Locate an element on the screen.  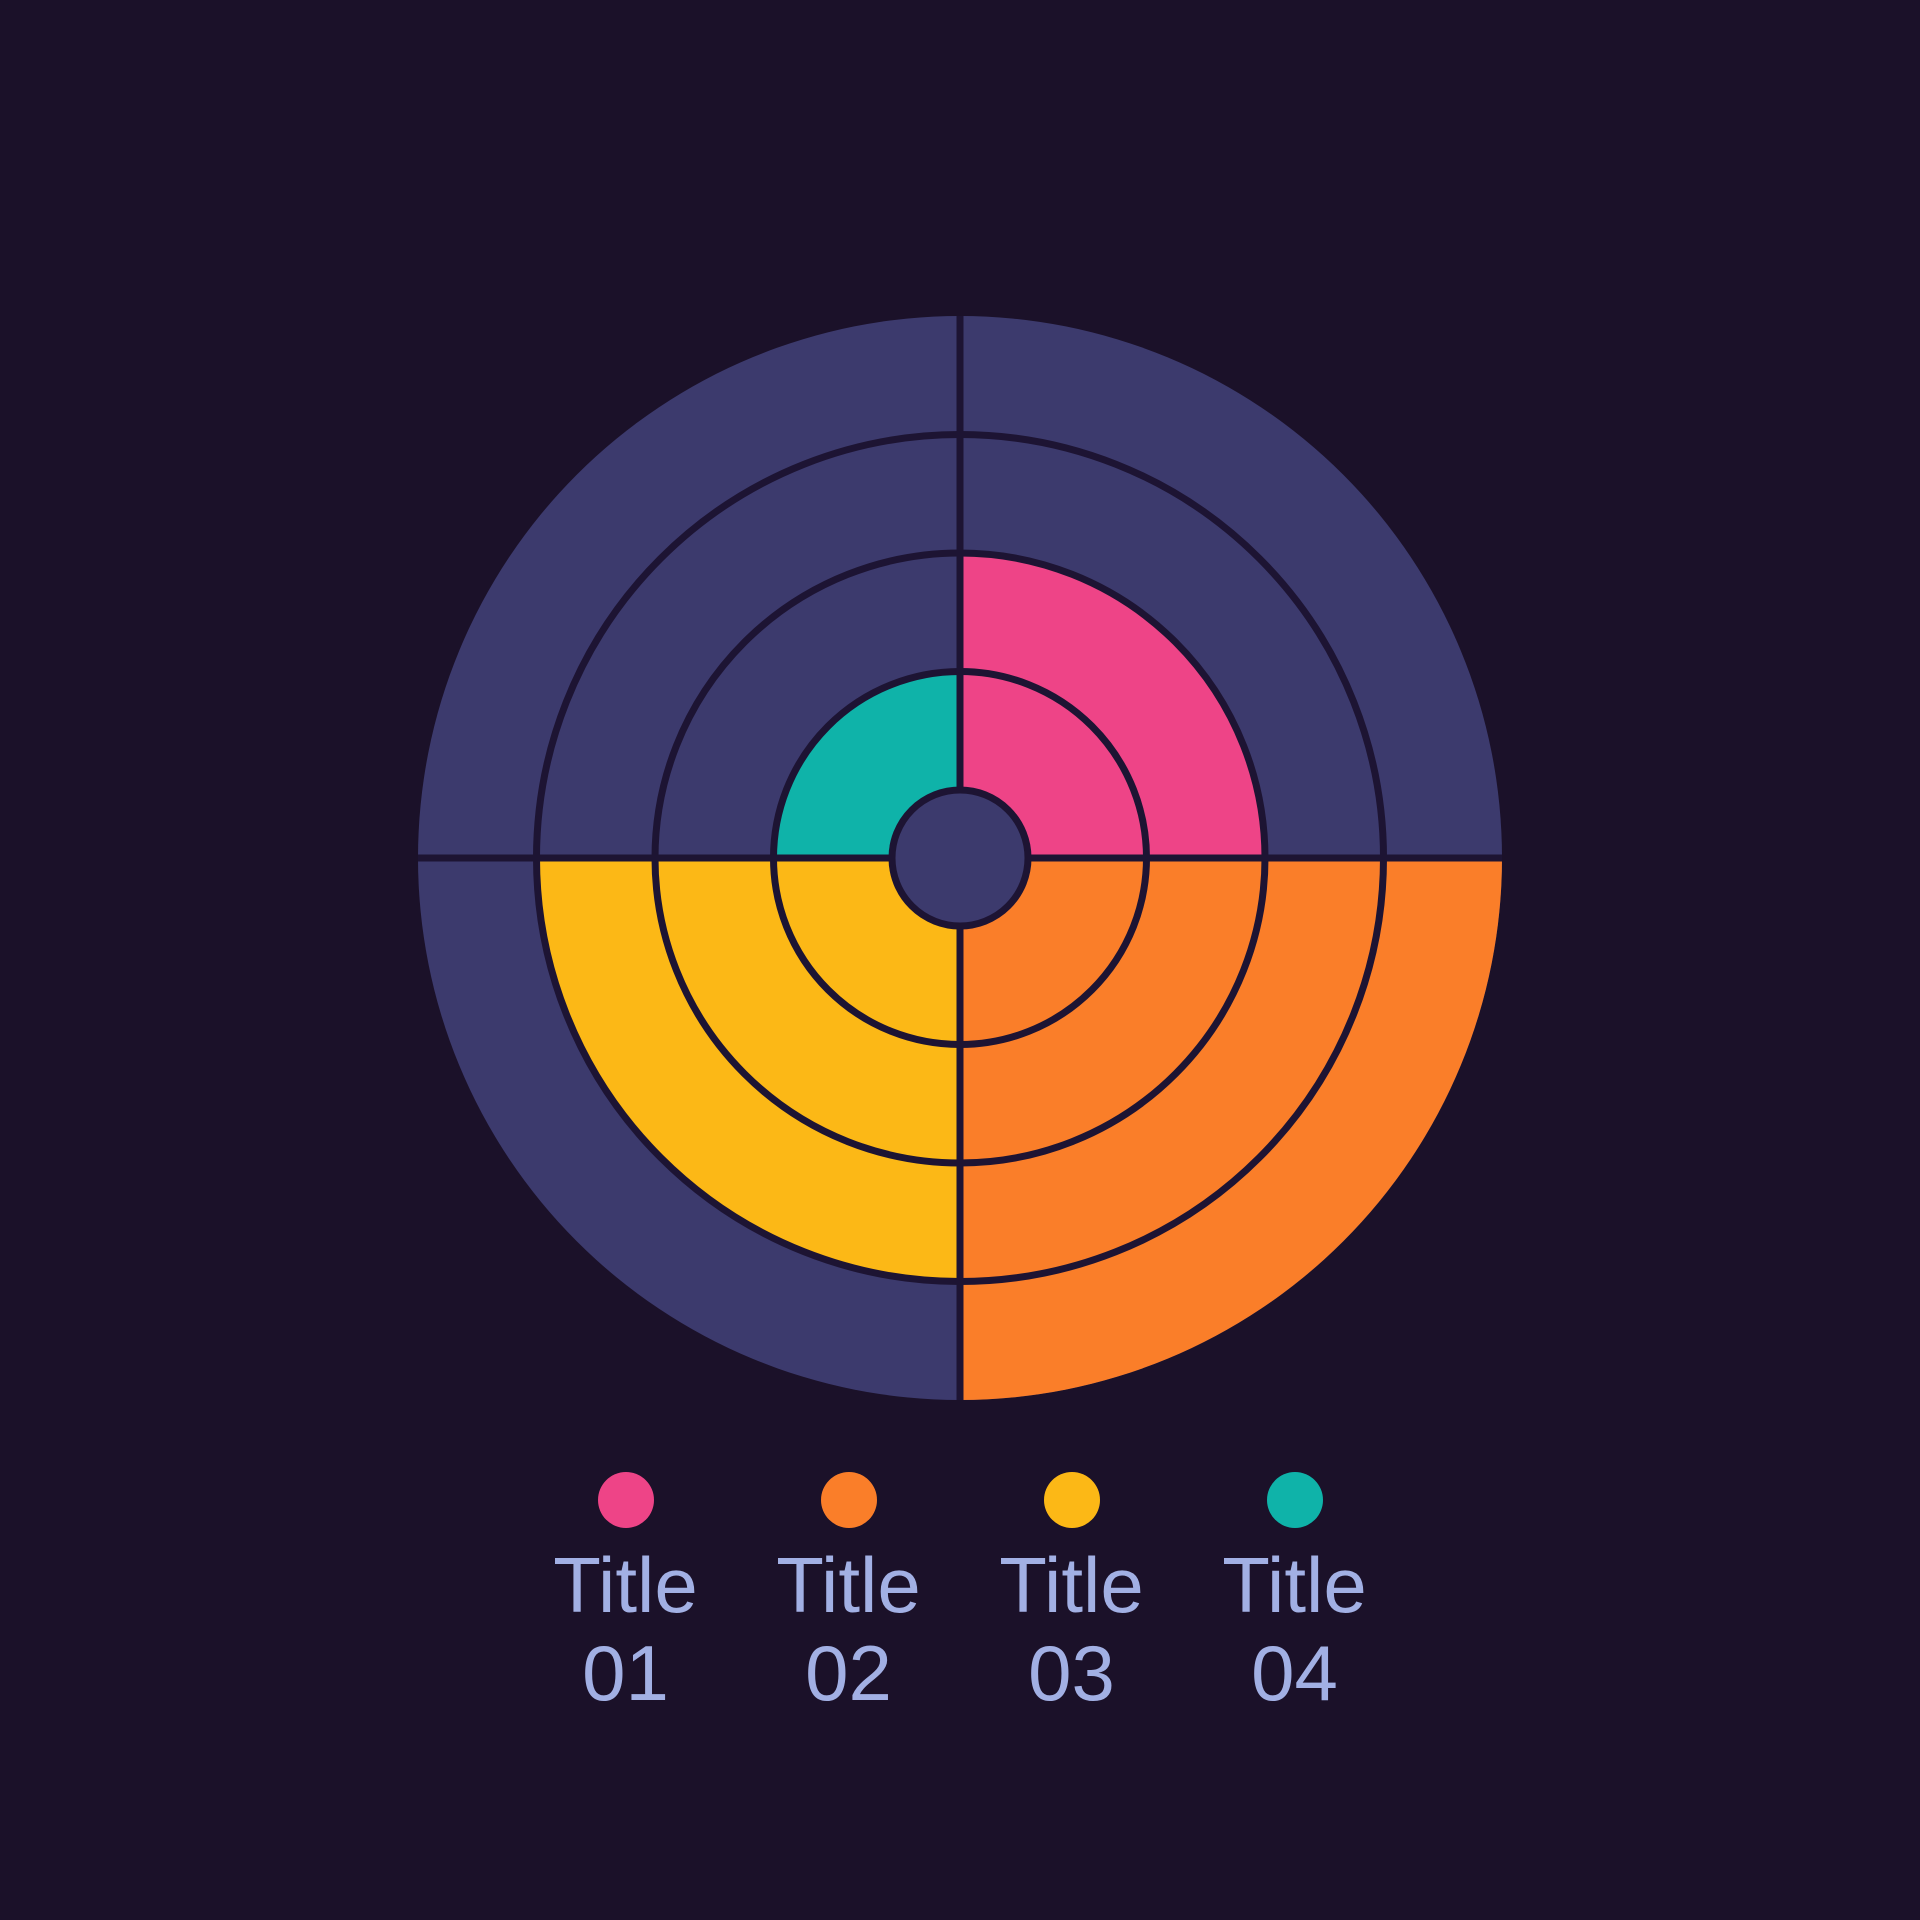
legend-label-line2: 02 is located at coordinates (848, 1673).